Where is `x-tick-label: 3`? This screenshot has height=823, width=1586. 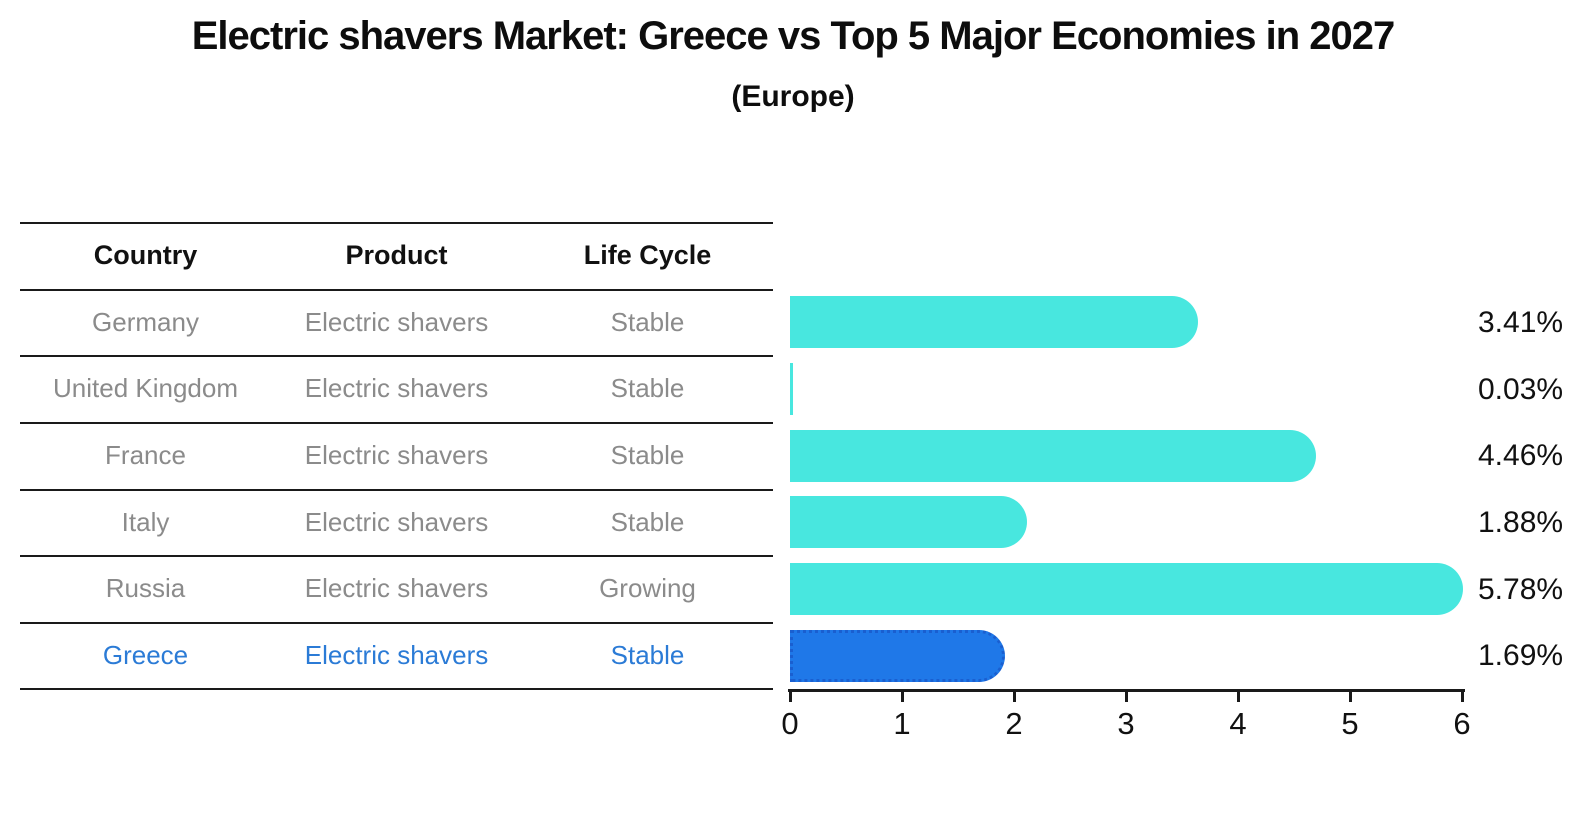
x-tick-label: 3 is located at coordinates (1126, 723).